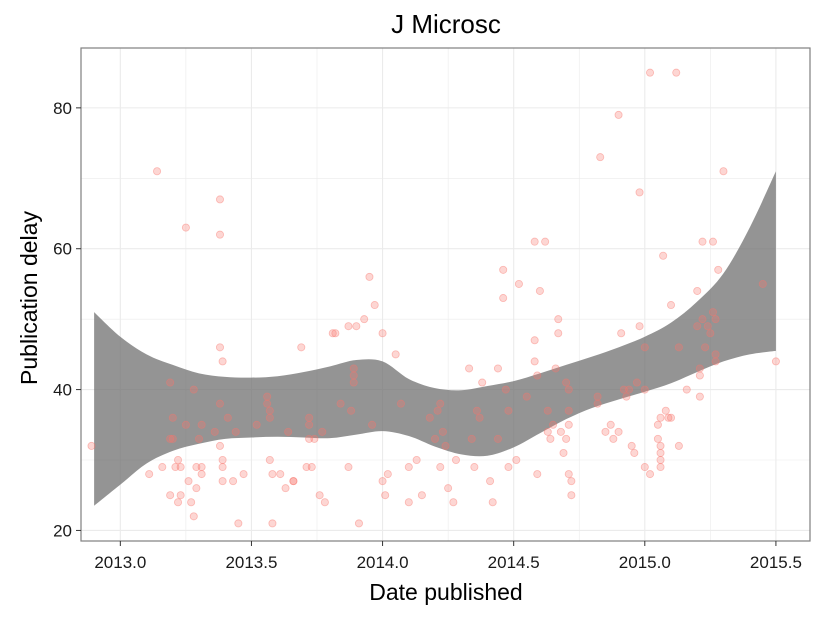 Image resolution: width=825 pixels, height=618 pixels. I want to click on x-tick-label: 2013.0, so click(120, 562).